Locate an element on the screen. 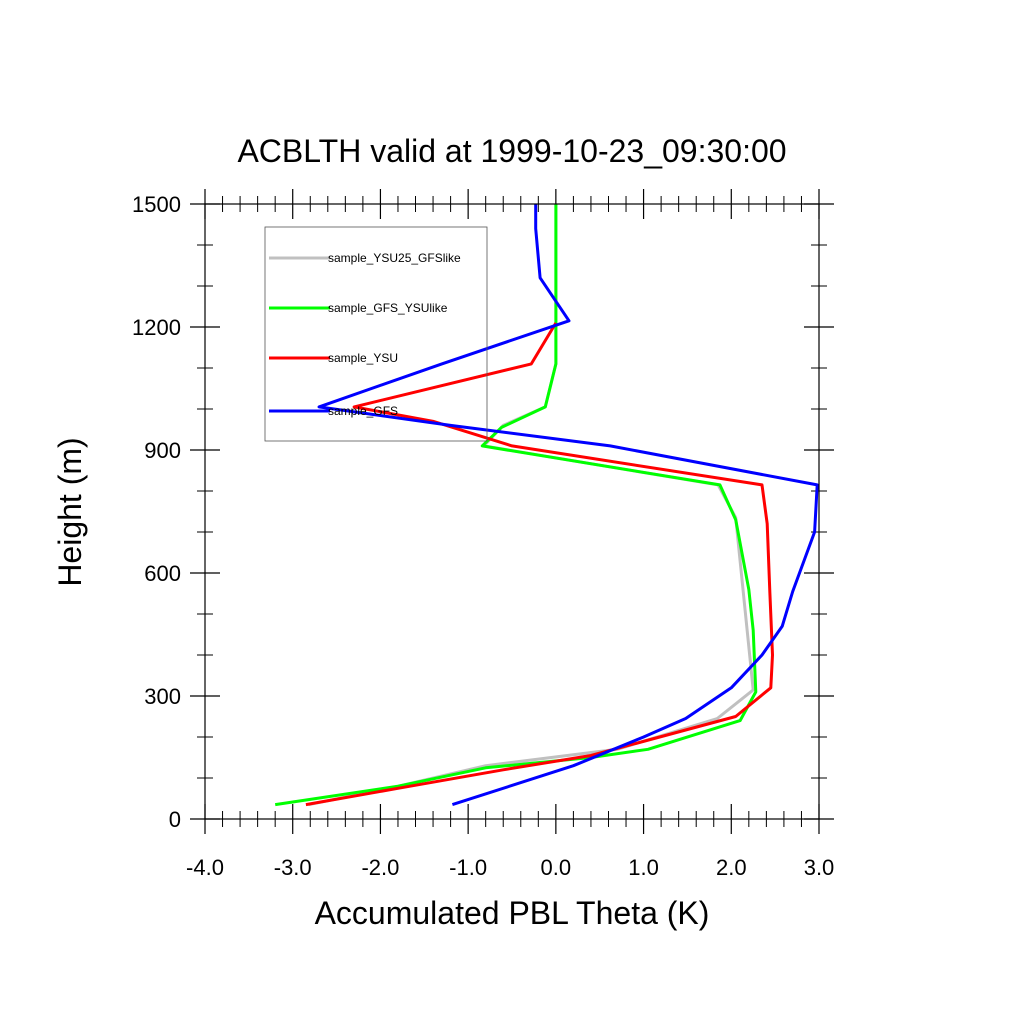  x-tick-label: -4.0 is located at coordinates (205, 867).